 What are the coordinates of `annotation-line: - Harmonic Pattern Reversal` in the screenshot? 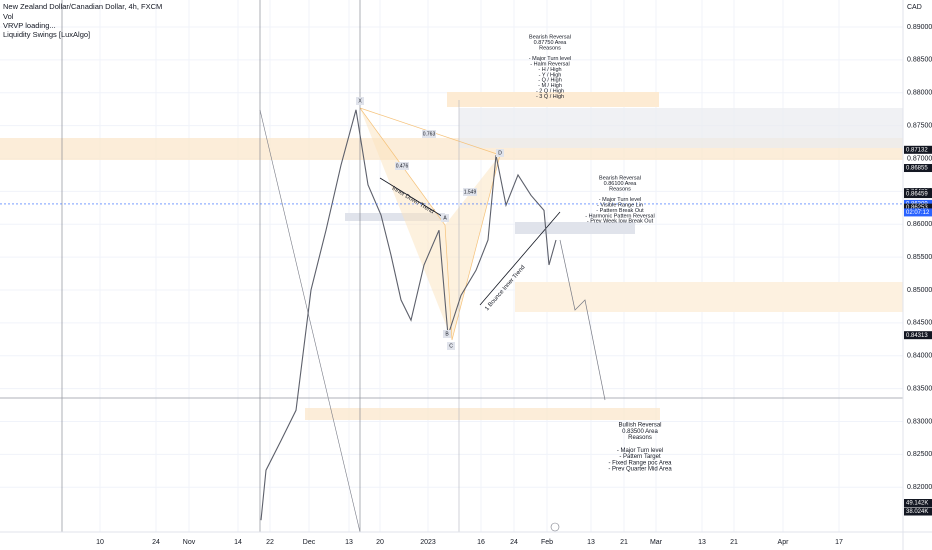 It's located at (619, 216).